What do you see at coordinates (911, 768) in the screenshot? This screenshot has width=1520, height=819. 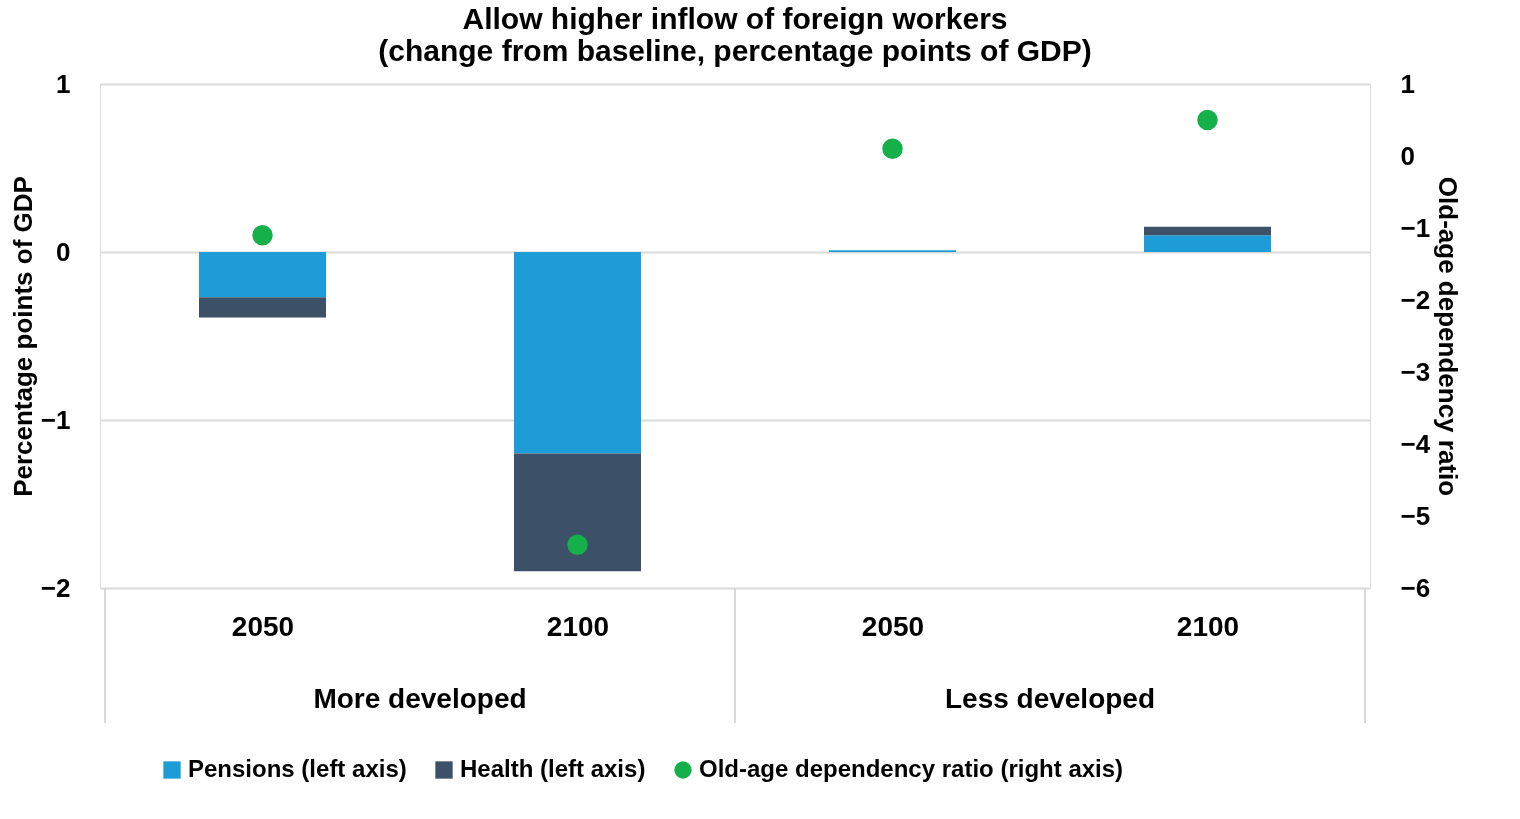 I see `legend-label: Old-age dependency ratio (right axis)` at bounding box center [911, 768].